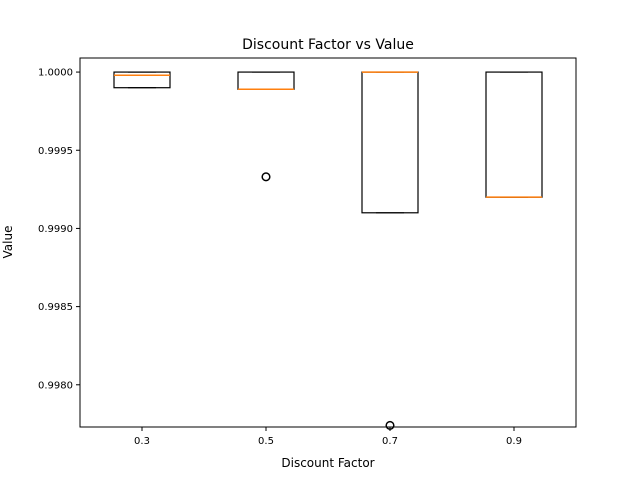 The image size is (640, 480). What do you see at coordinates (142, 80) in the screenshot?
I see `box-0.3` at bounding box center [142, 80].